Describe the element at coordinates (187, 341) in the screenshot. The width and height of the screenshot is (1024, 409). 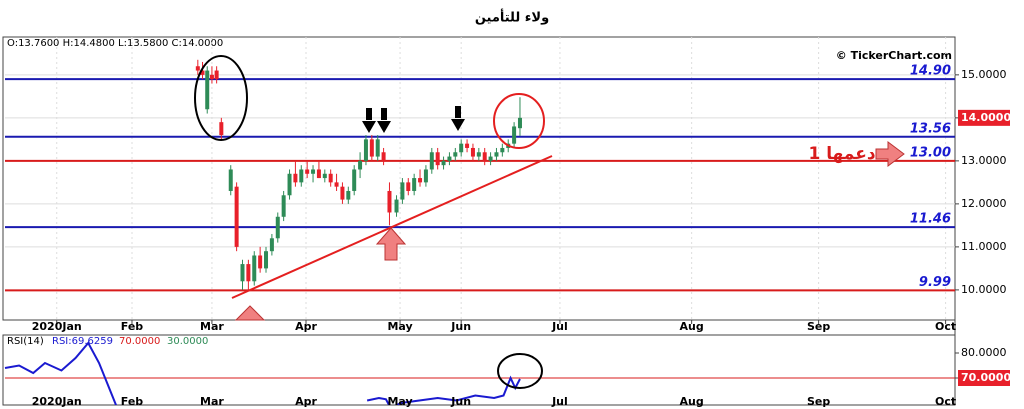
I see `rsi-lower: 30.0000` at that location.